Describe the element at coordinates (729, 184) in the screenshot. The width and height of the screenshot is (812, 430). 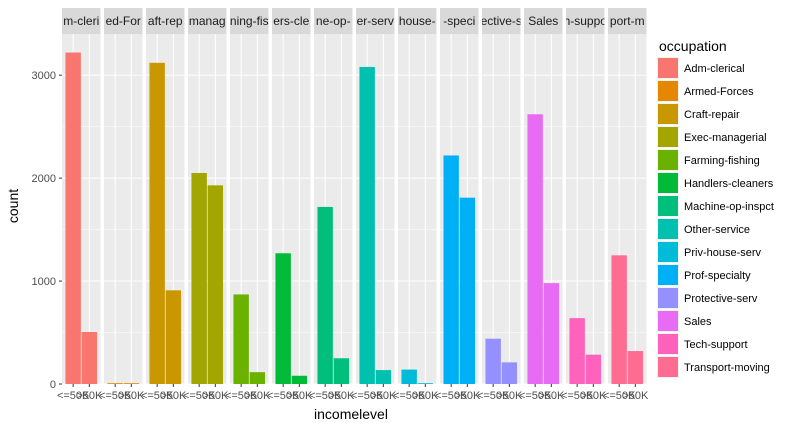
I see `legend-label: Handlers-cleaners` at that location.